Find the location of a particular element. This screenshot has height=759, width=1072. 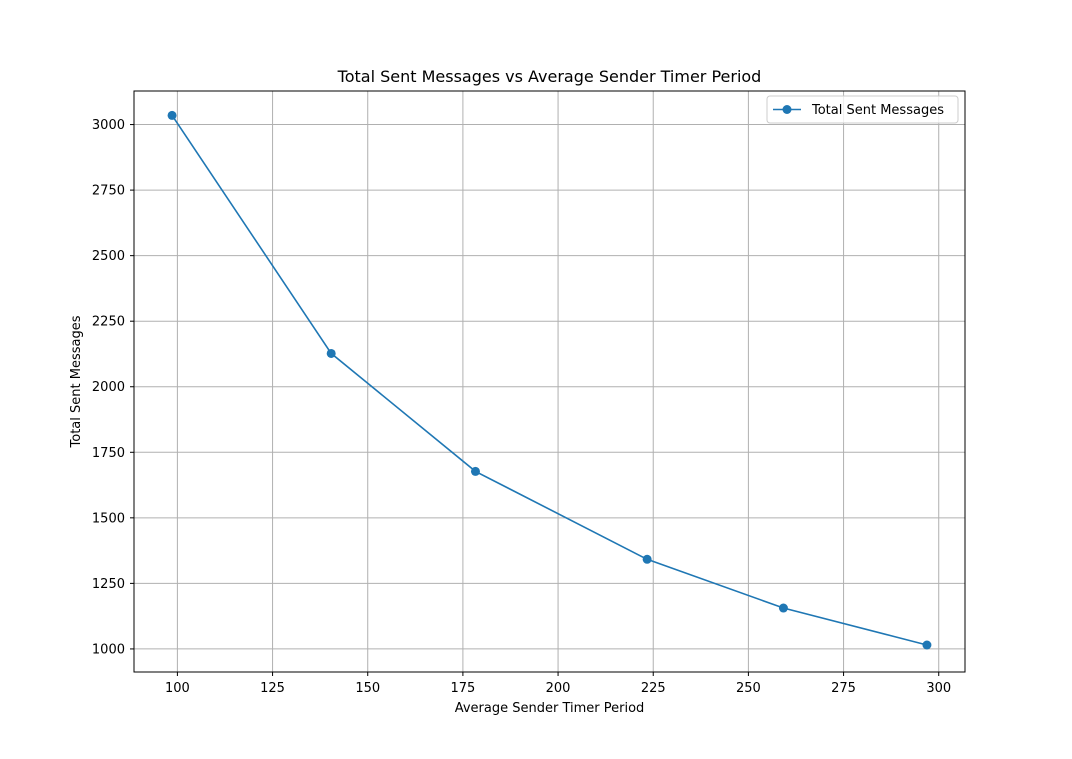

y-tick-label: 1750 is located at coordinates (108, 453).